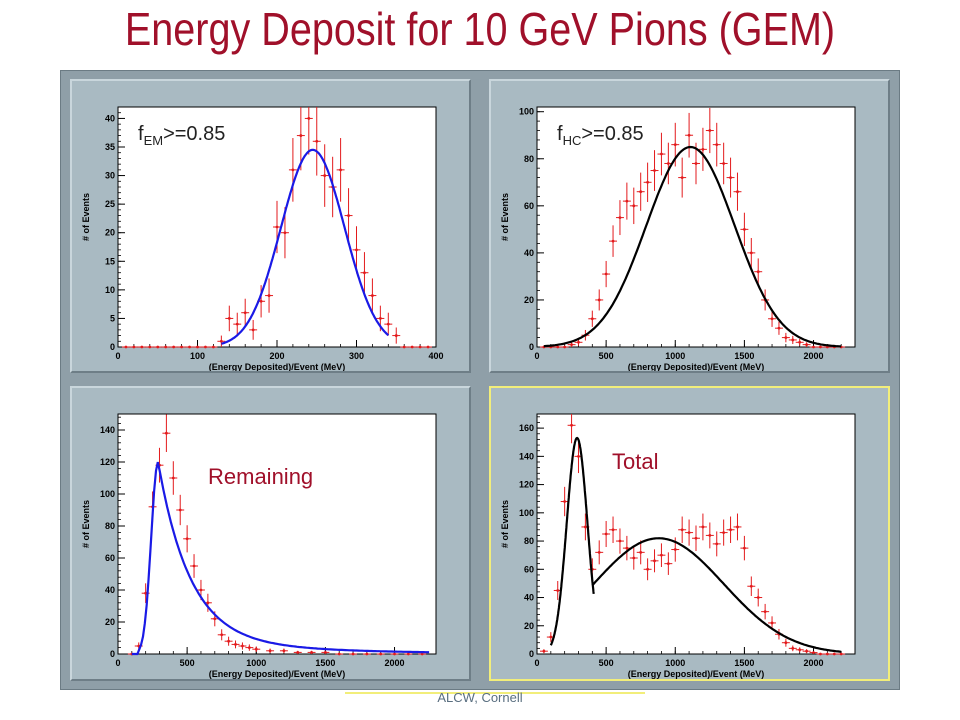 This screenshot has width=960, height=720. I want to click on y-tick-label: 15, so click(110, 261).